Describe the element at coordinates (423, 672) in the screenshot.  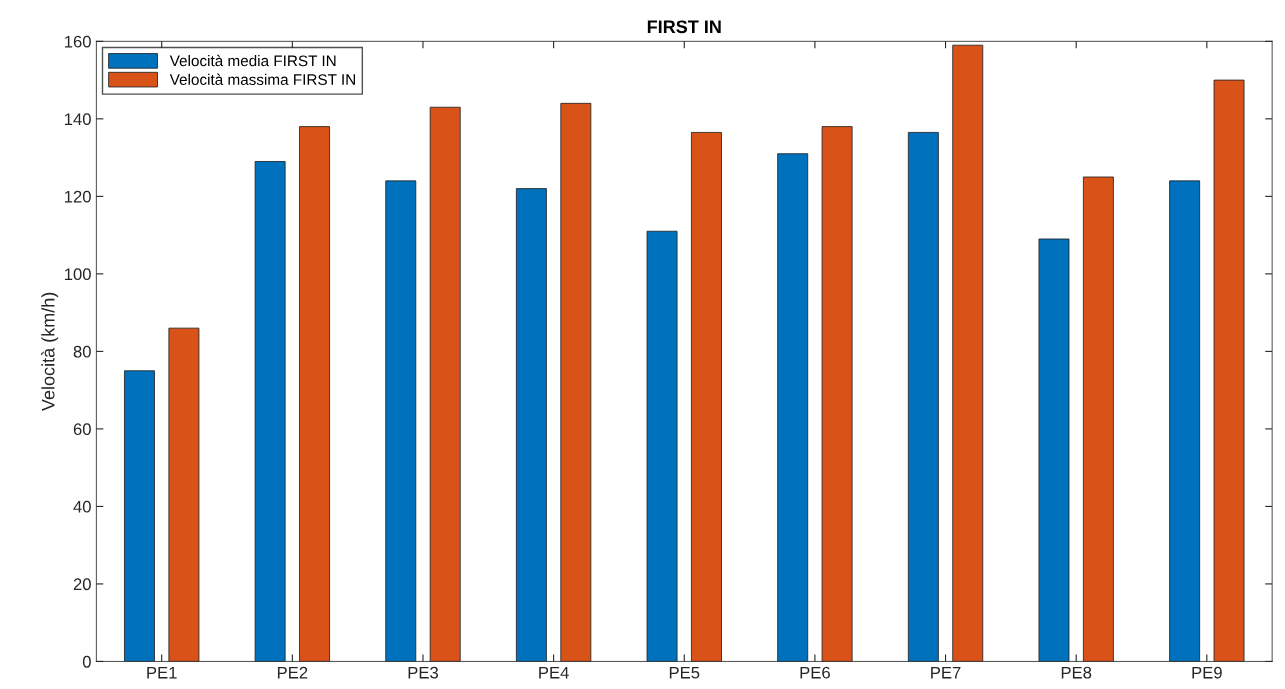
I see `x-tick-label: PE3` at that location.